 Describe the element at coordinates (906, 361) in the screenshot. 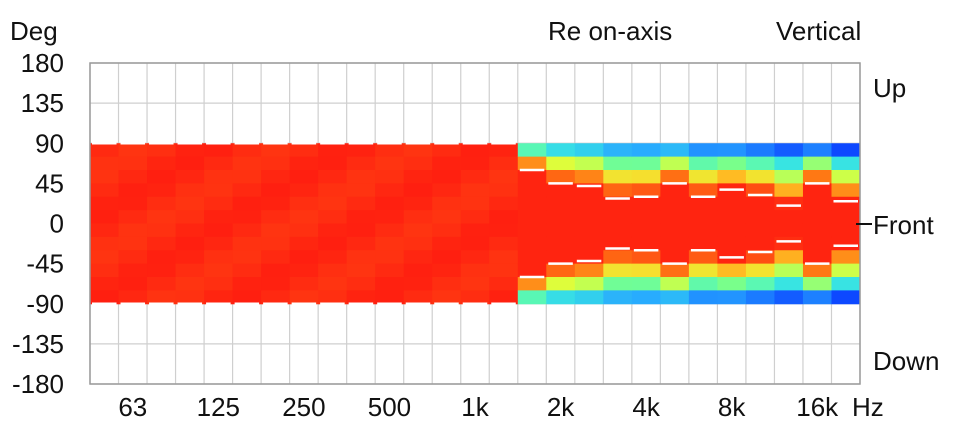

I see `right-label-down: Down` at that location.